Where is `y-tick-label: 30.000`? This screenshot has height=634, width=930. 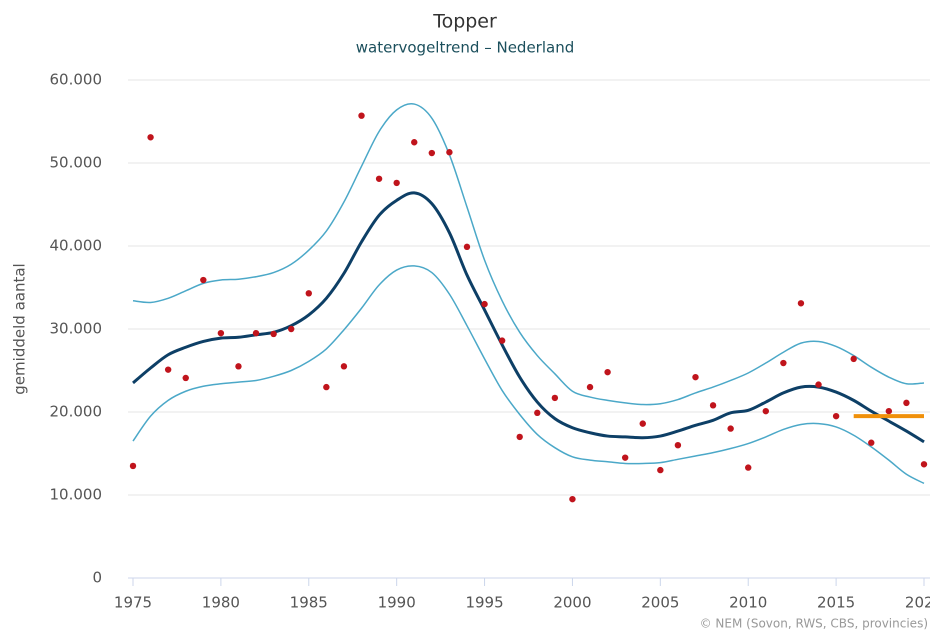
y-tick-label: 30.000 is located at coordinates (76, 329).